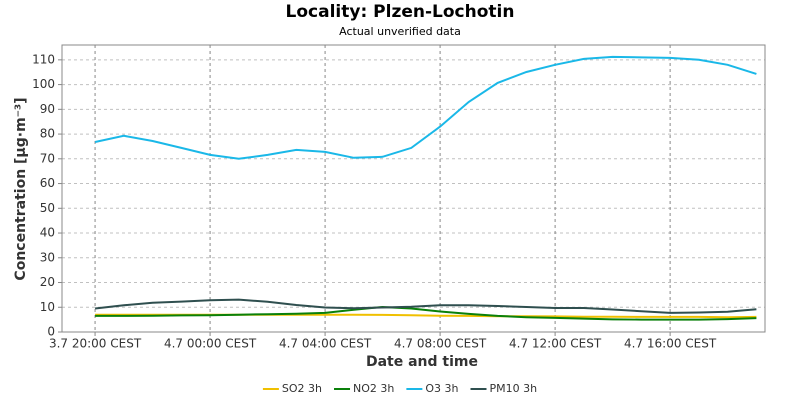 The image size is (800, 400). I want to click on x-tick-label: 4.7 04:00 CEST, so click(325, 344).